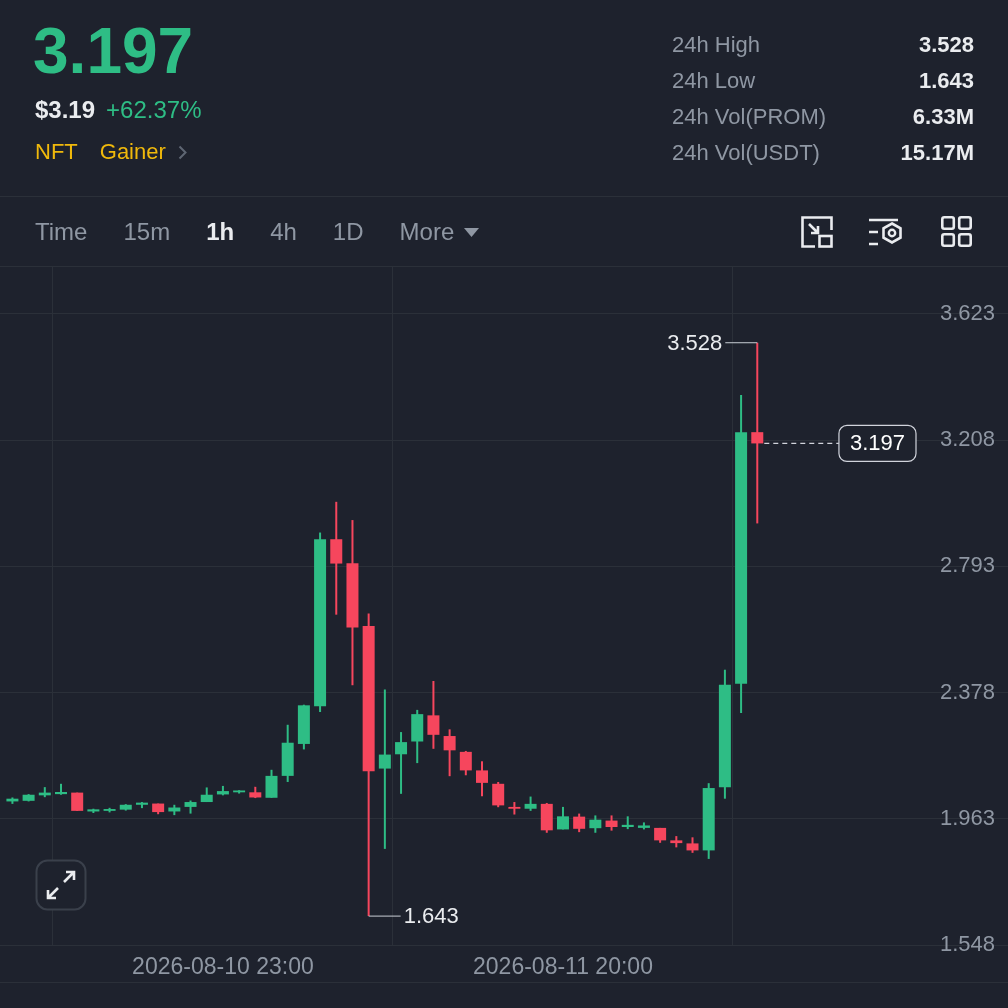 The image size is (1008, 1008). What do you see at coordinates (348, 232) in the screenshot?
I see `text: 1D` at bounding box center [348, 232].